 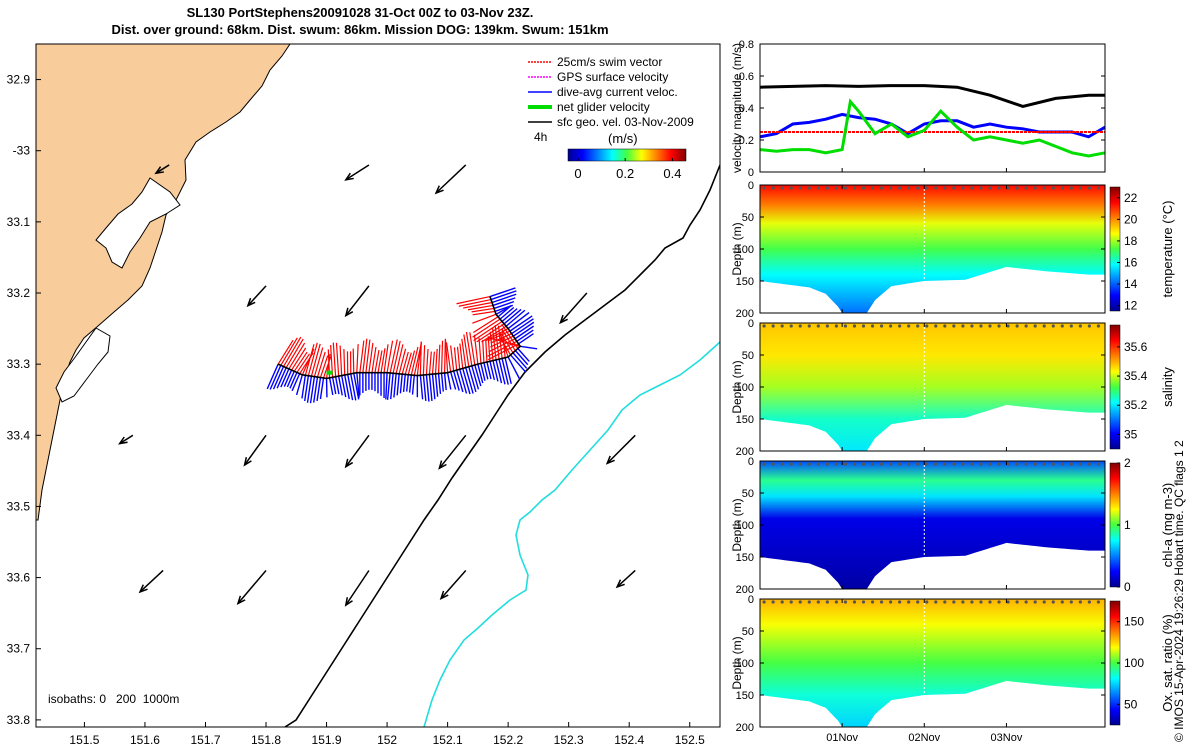 I want to click on map-y-tick-label: -33, so click(x=22, y=151).